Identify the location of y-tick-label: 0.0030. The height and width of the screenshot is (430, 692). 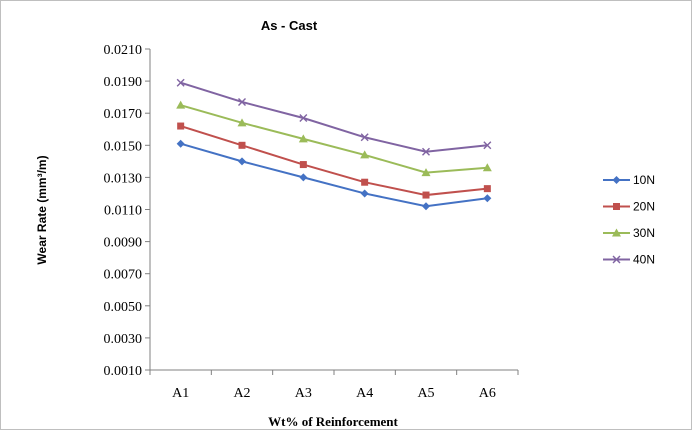
(123, 339).